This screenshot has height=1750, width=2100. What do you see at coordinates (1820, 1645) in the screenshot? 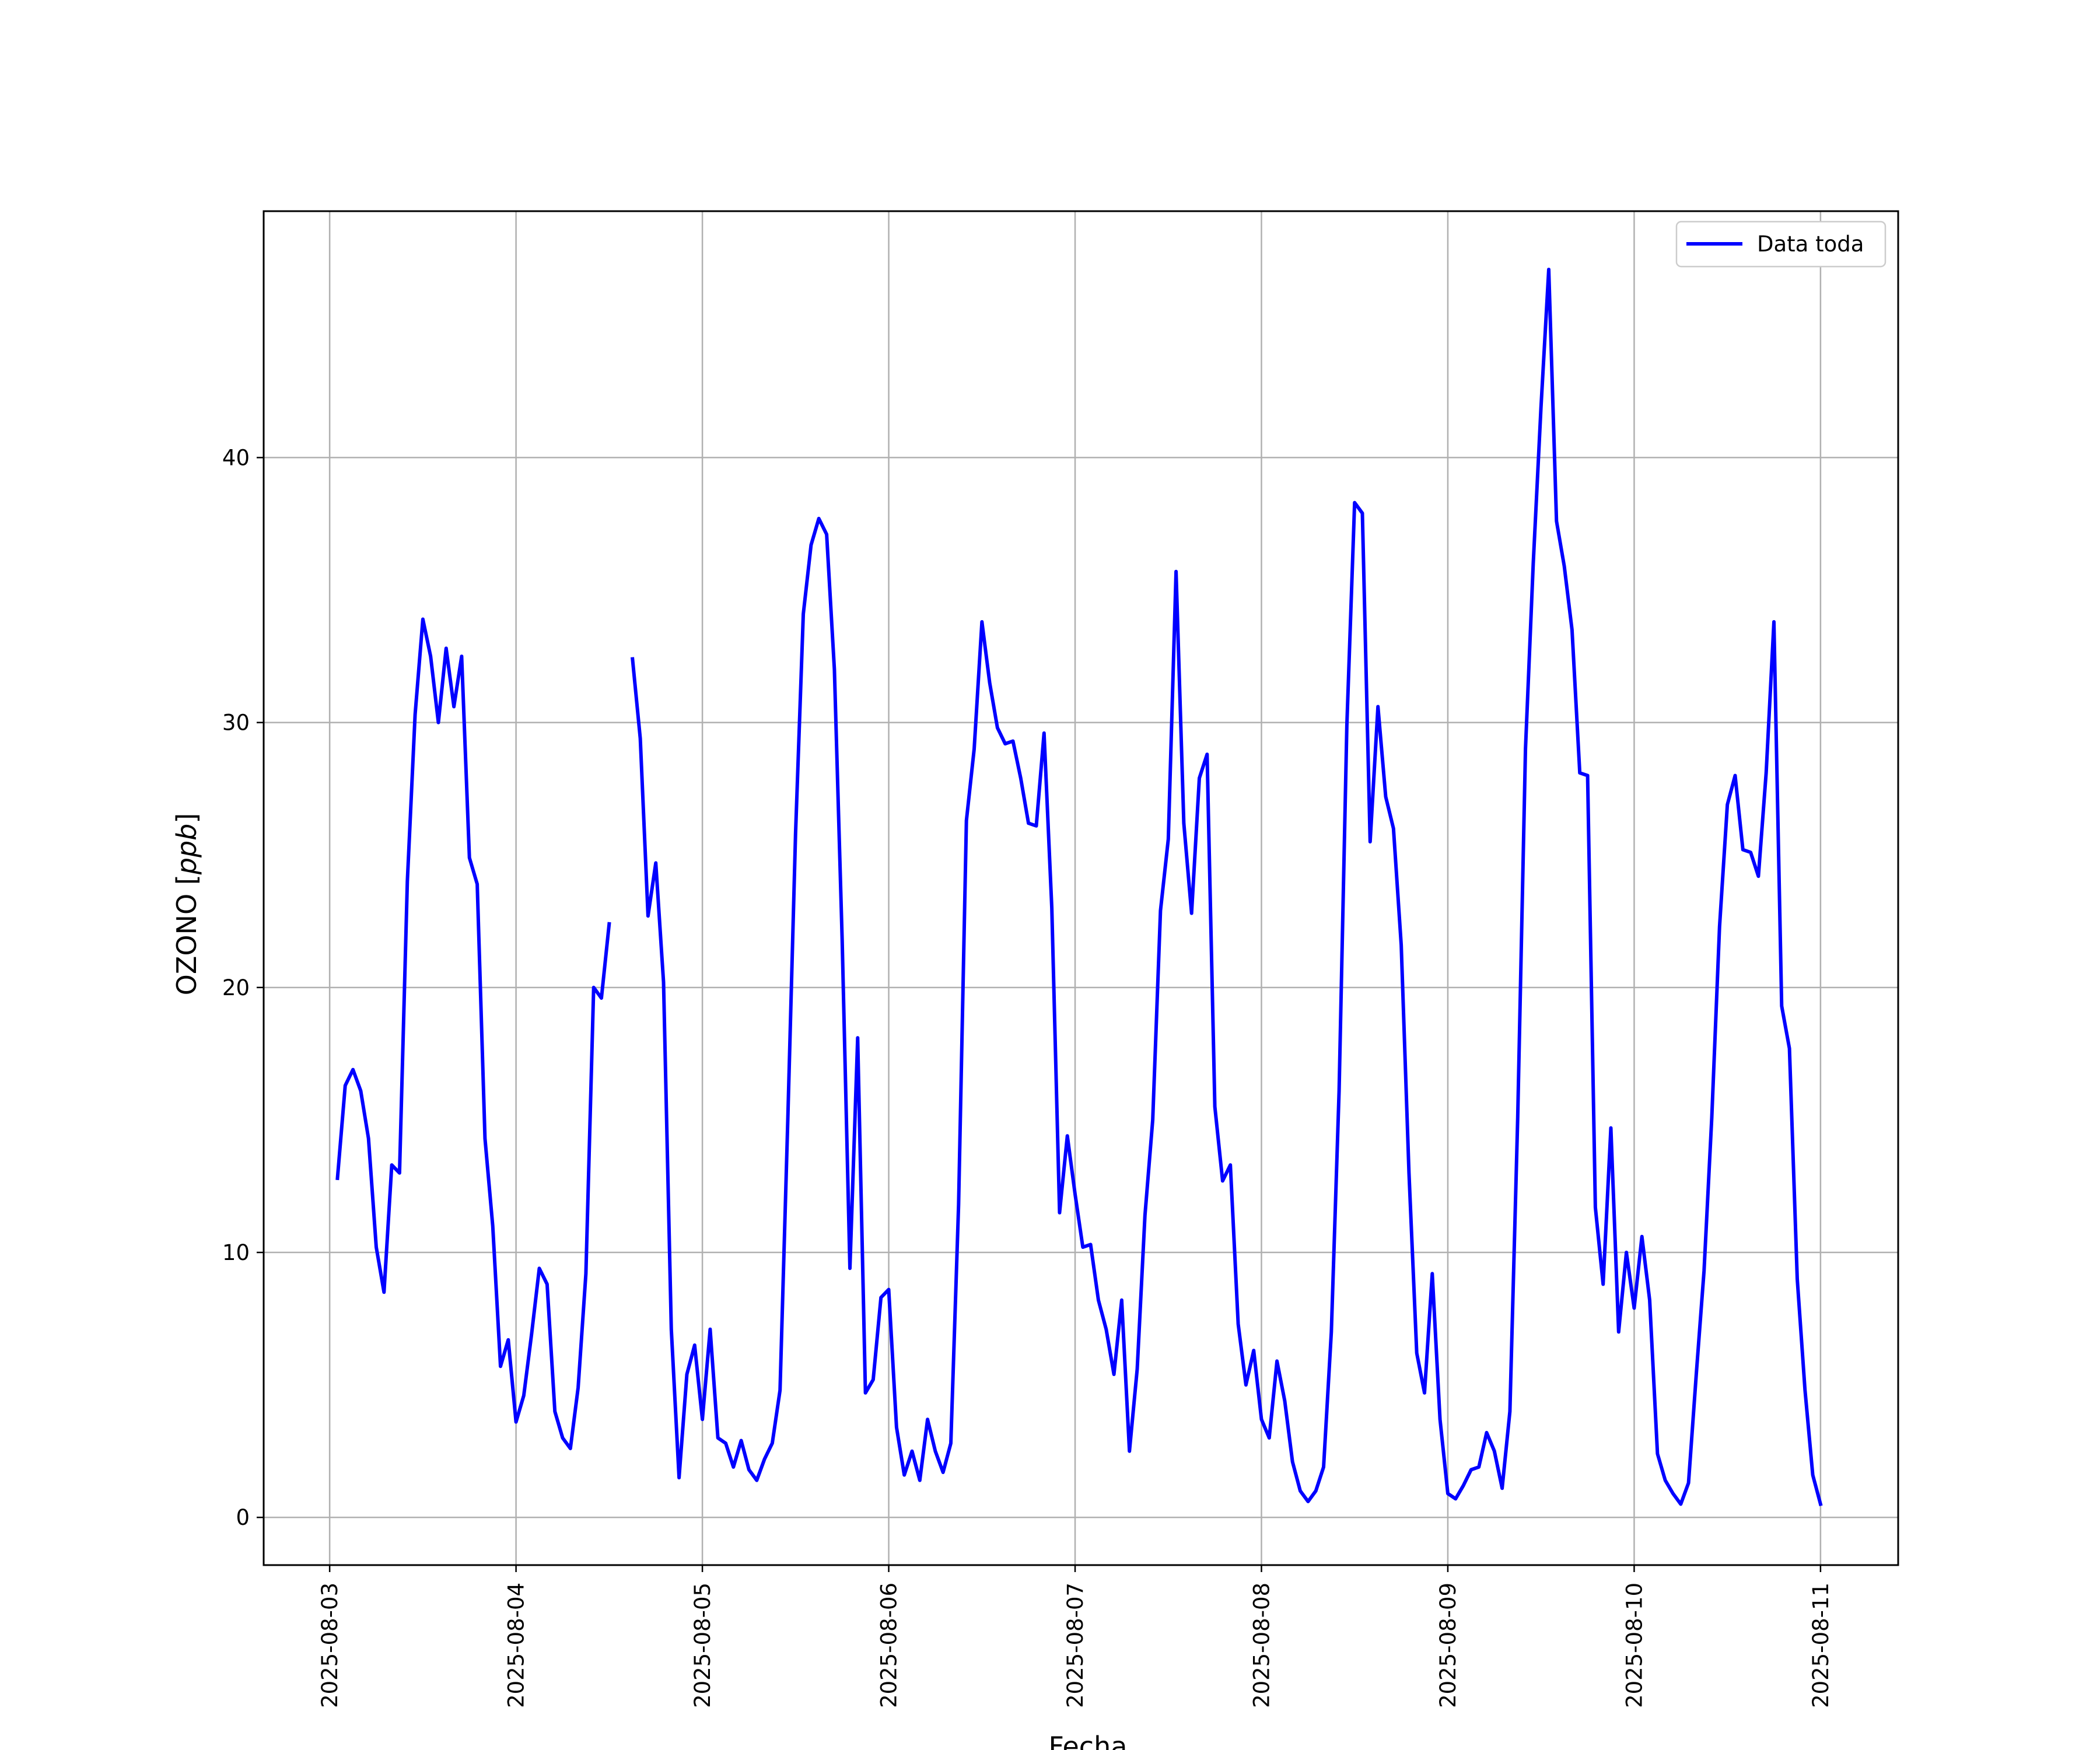
I see `x-tick-label: 2025-08-11` at bounding box center [1820, 1645].